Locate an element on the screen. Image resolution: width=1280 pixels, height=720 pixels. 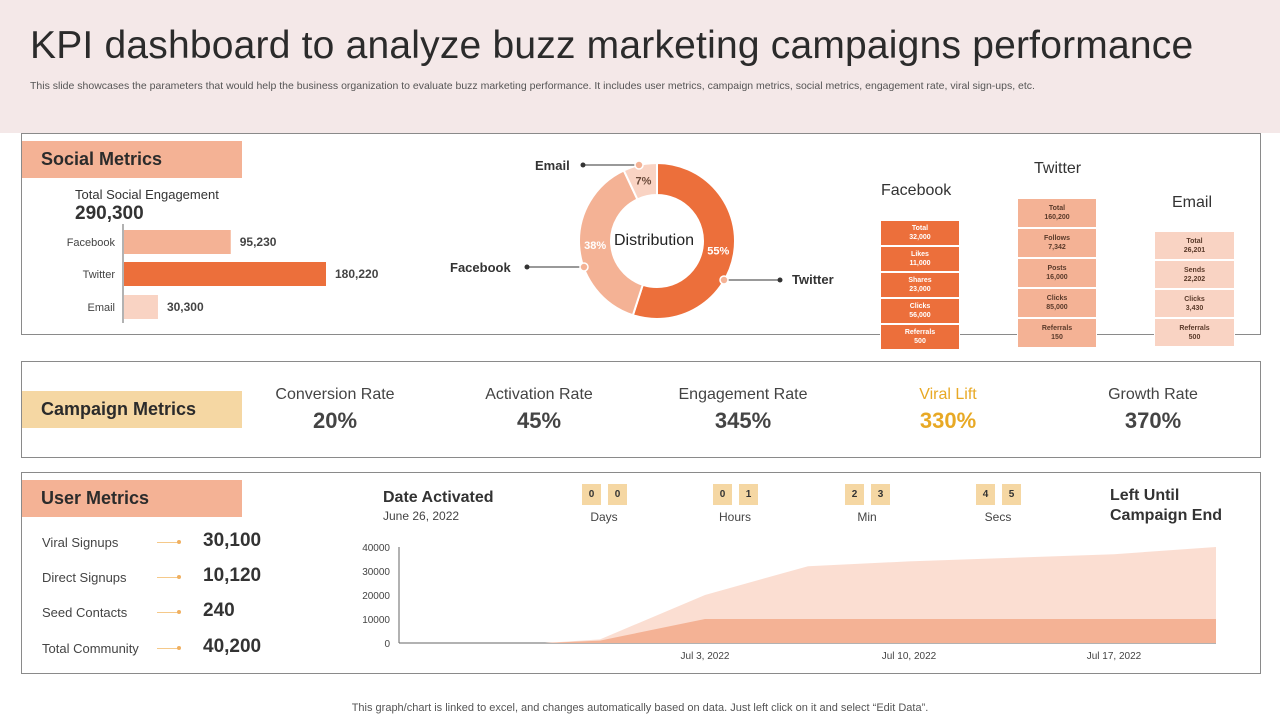
countdown-digit: 4 is located at coordinates (985, 494).